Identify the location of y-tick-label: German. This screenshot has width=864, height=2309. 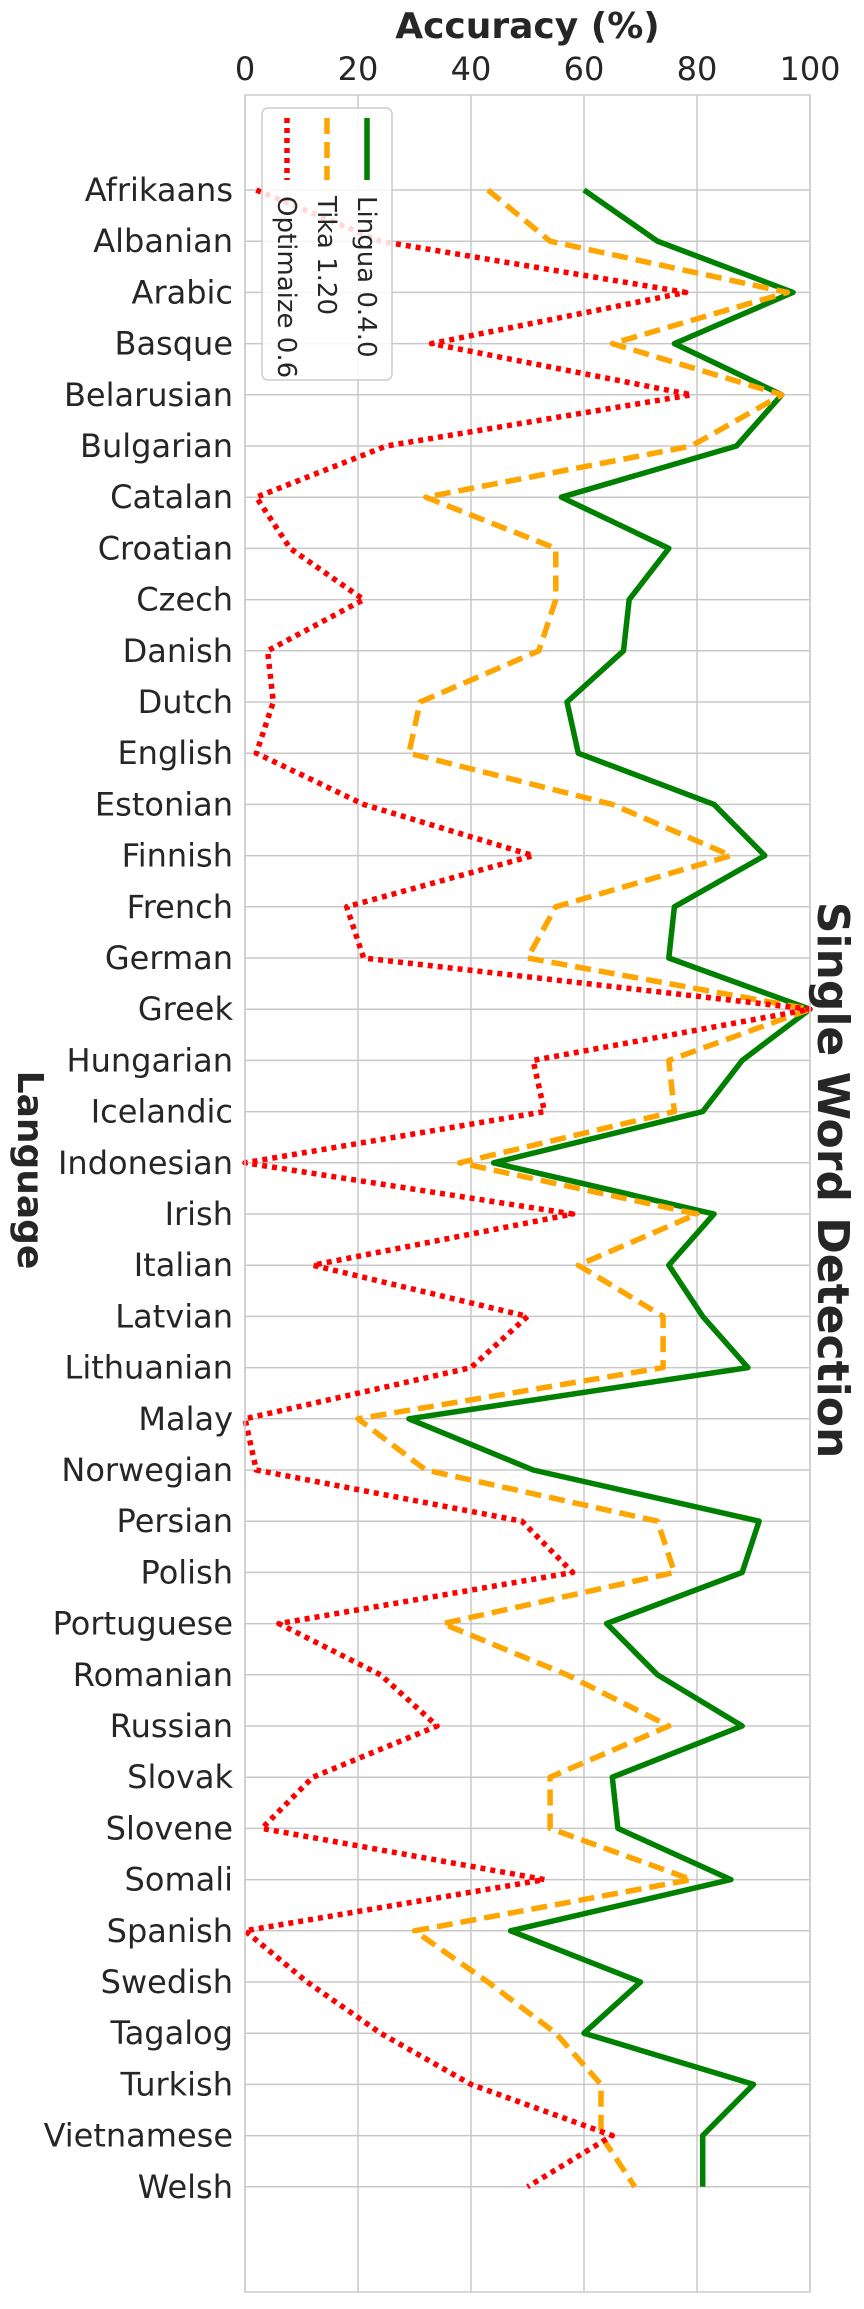
(169, 958).